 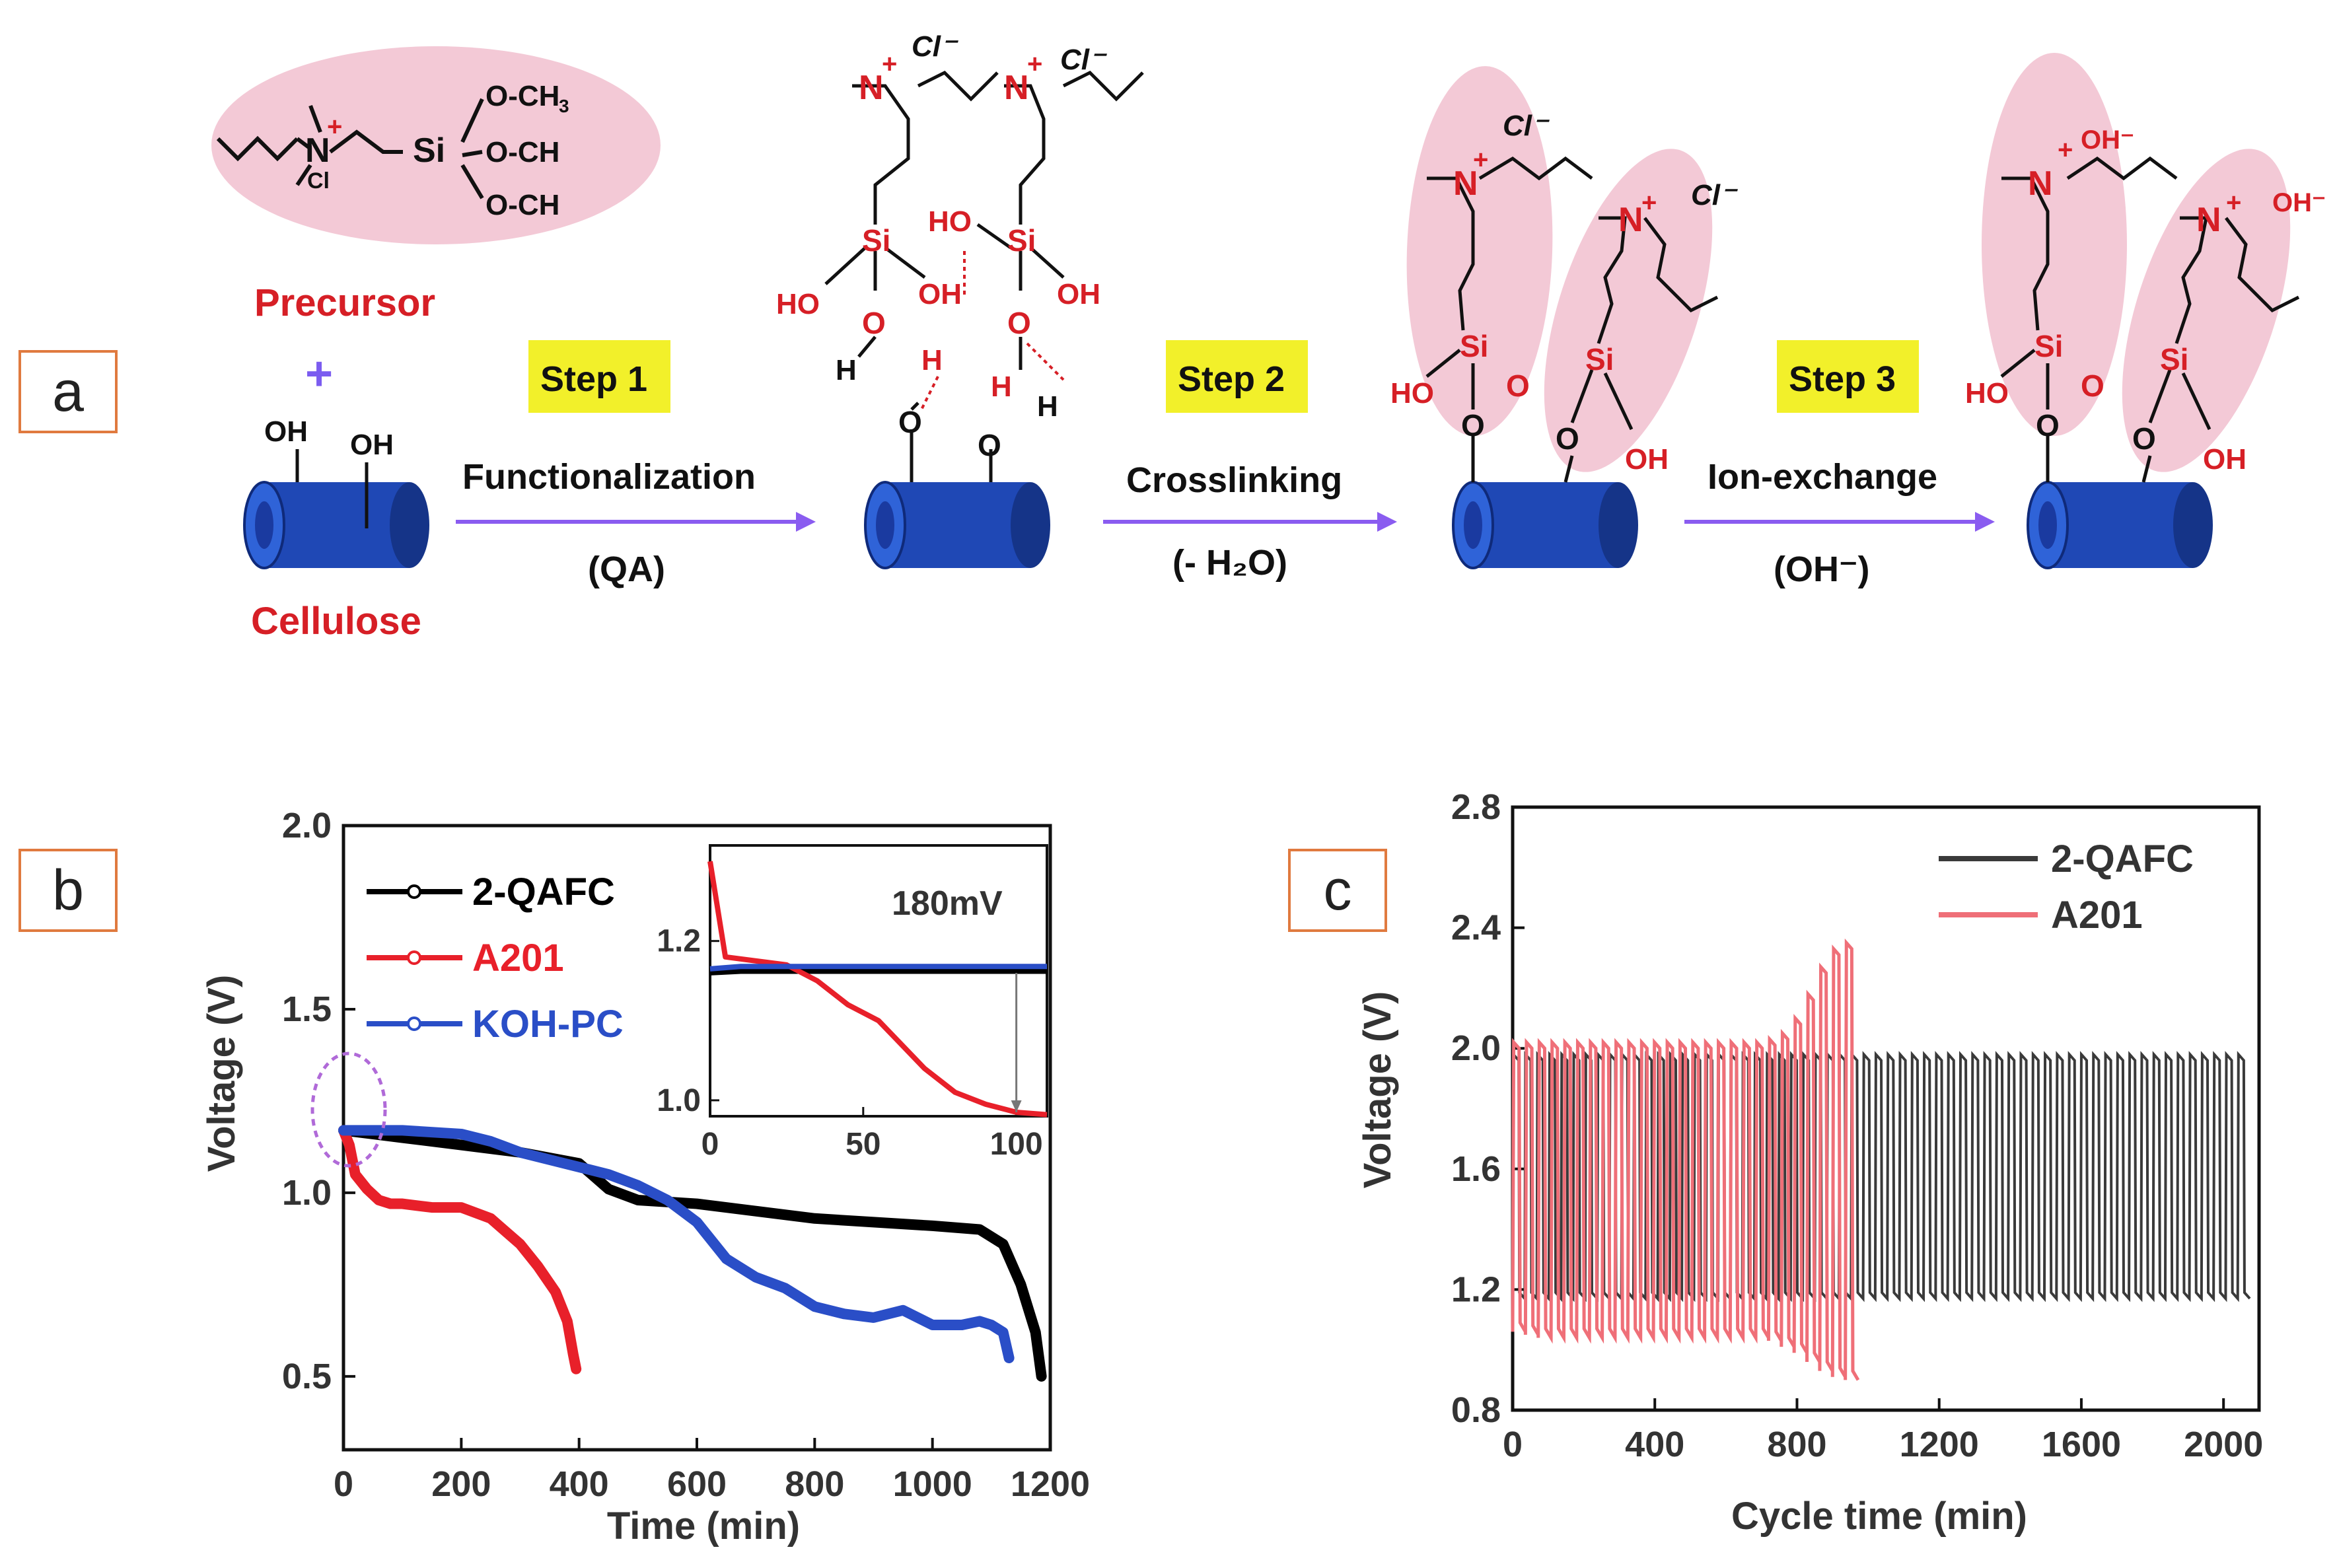 What do you see at coordinates (1083, 60) in the screenshot?
I see `s1-cl-right: Cl⁻` at bounding box center [1083, 60].